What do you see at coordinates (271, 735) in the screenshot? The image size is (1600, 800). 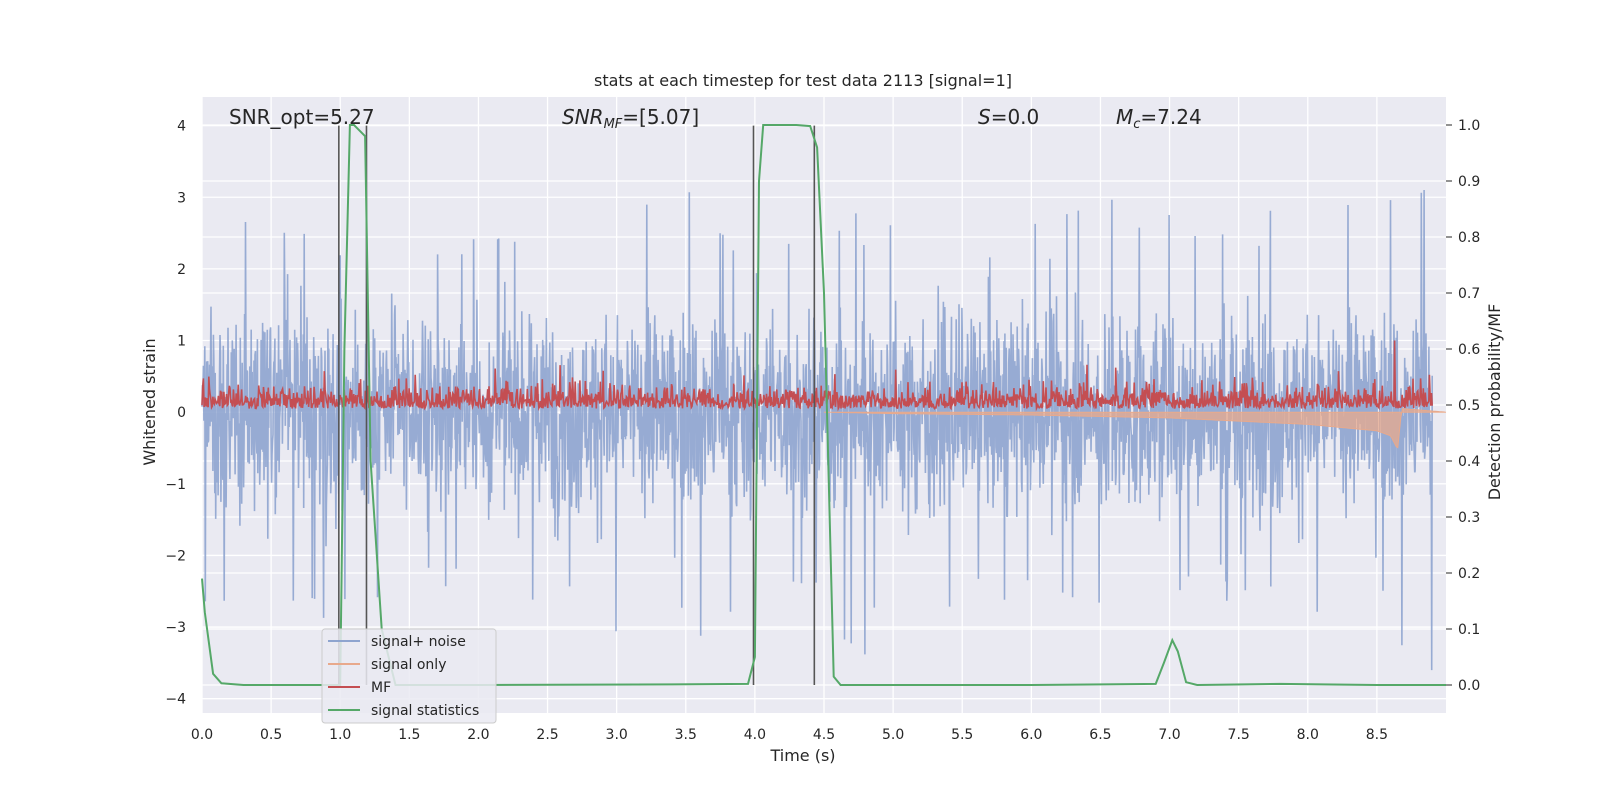 I see `x-tick-label: 0.5` at bounding box center [271, 735].